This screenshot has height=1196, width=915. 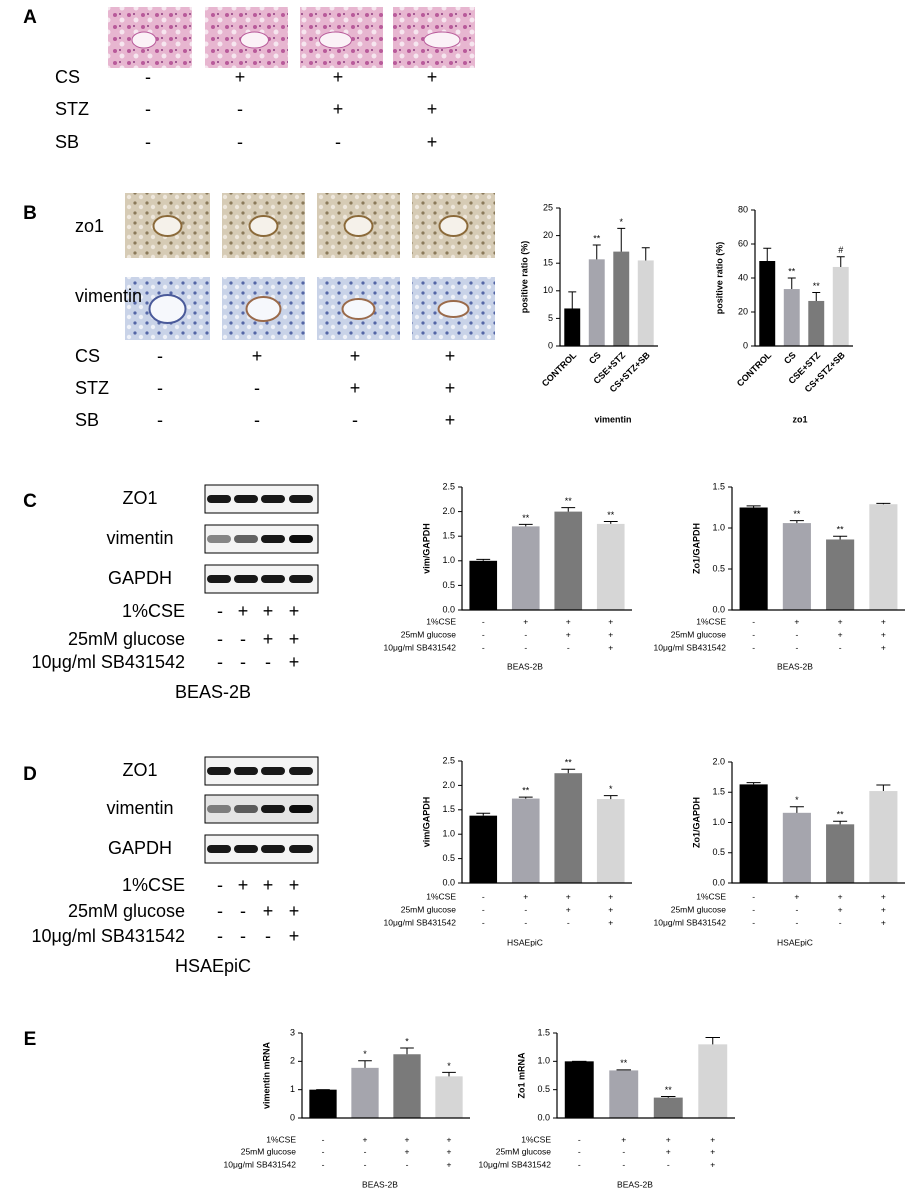 I want to click on y-axis-label: positive ratio (%), so click(x=524, y=277).